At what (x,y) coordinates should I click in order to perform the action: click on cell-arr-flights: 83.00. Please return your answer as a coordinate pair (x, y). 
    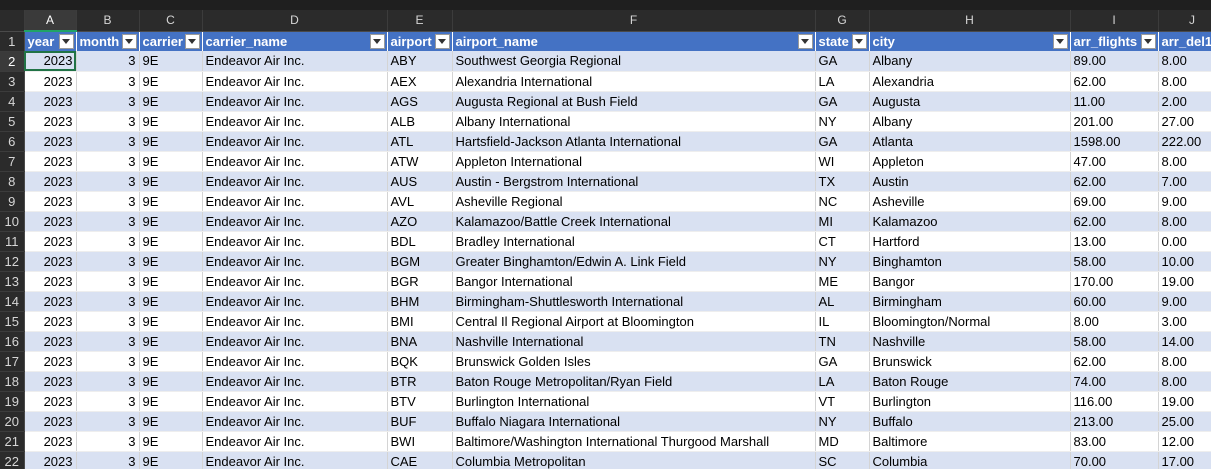
    Looking at the image, I should click on (1114, 441).